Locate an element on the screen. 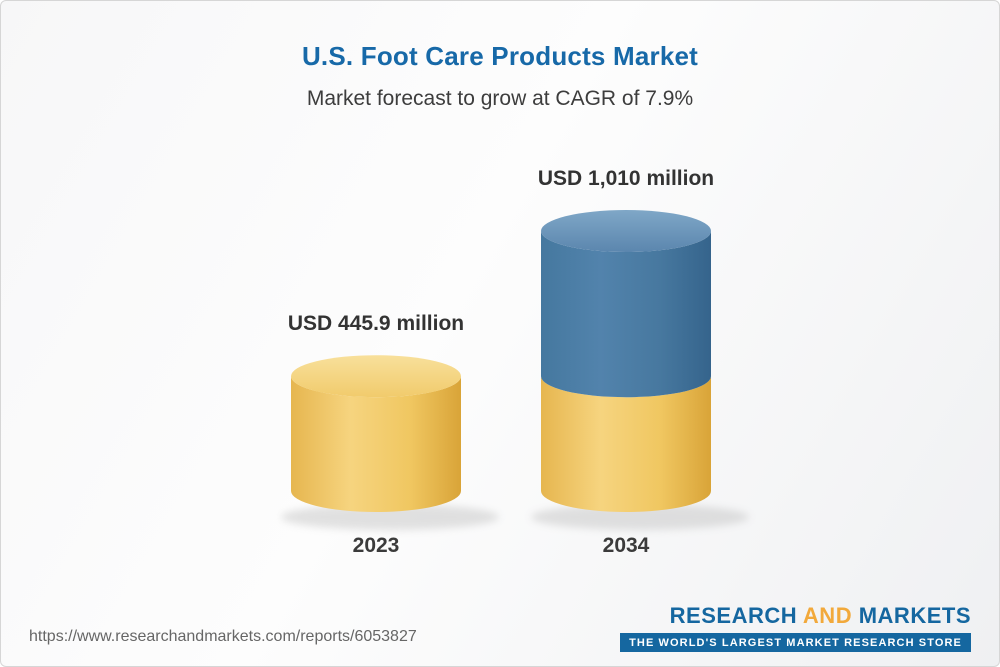  value-label-2023: USD 445.9 million is located at coordinates (376, 324).